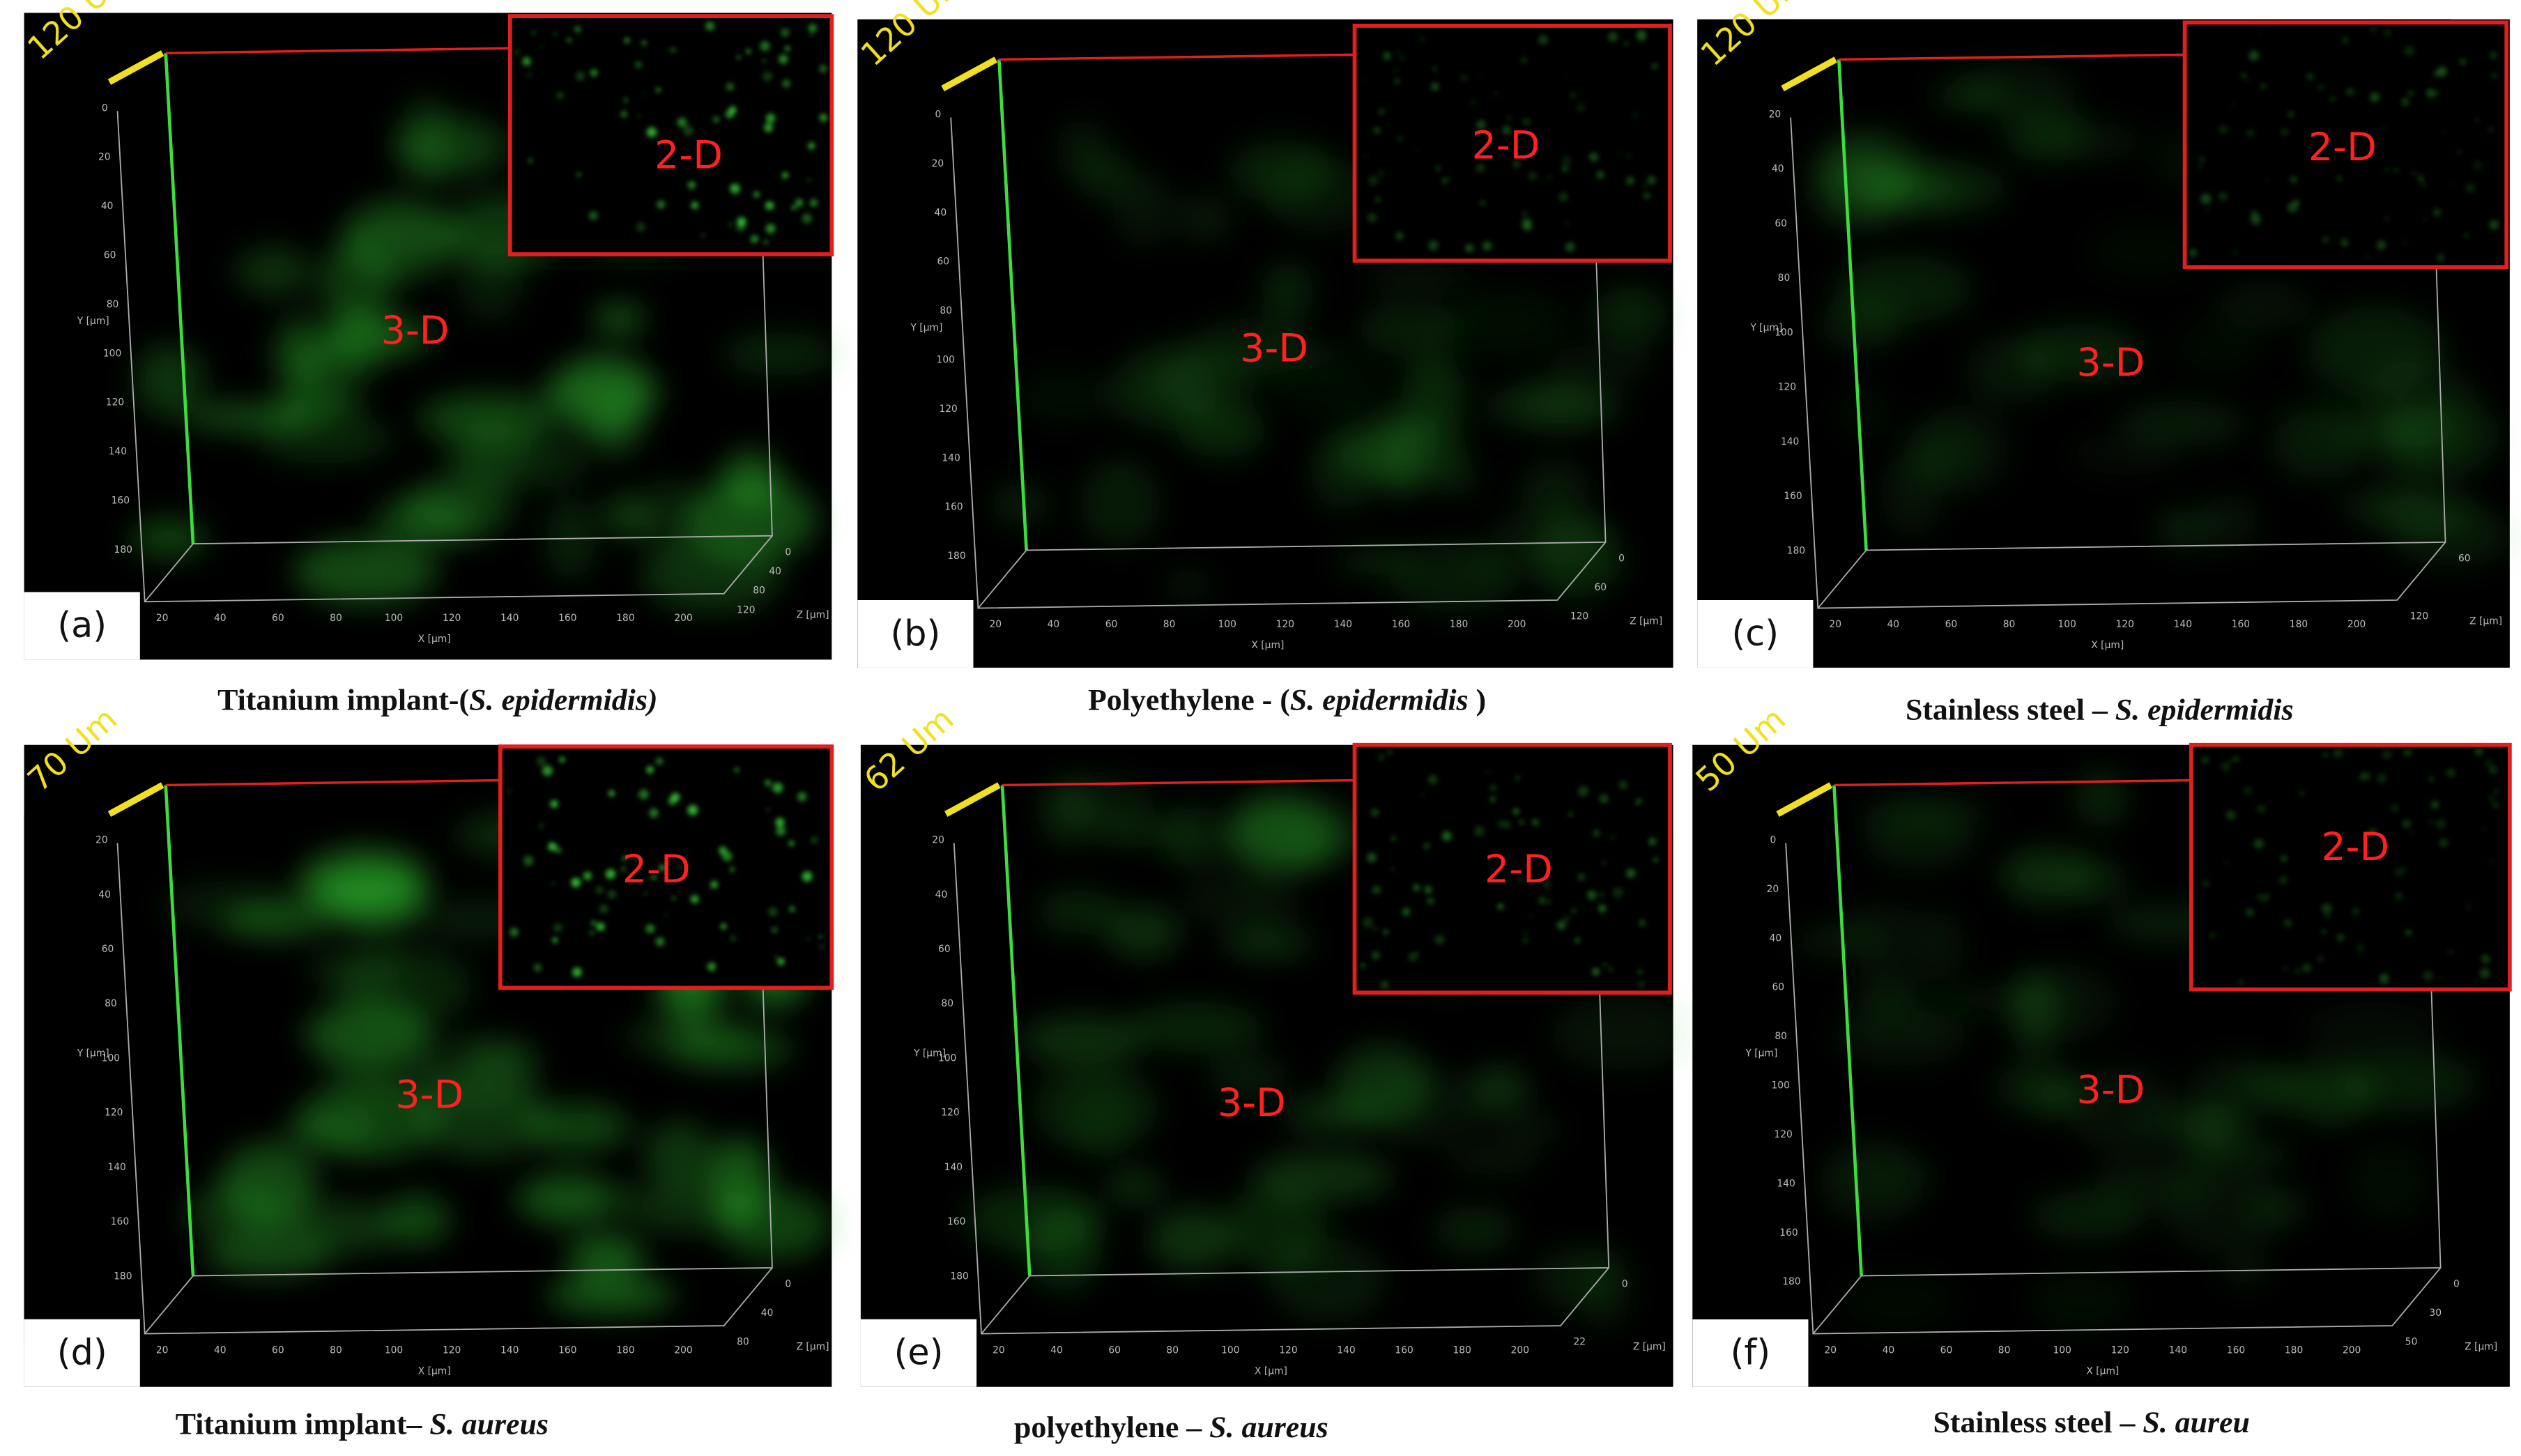 This screenshot has height=1456, width=2521. I want to click on x-tick-label: 60, so click(1111, 624).